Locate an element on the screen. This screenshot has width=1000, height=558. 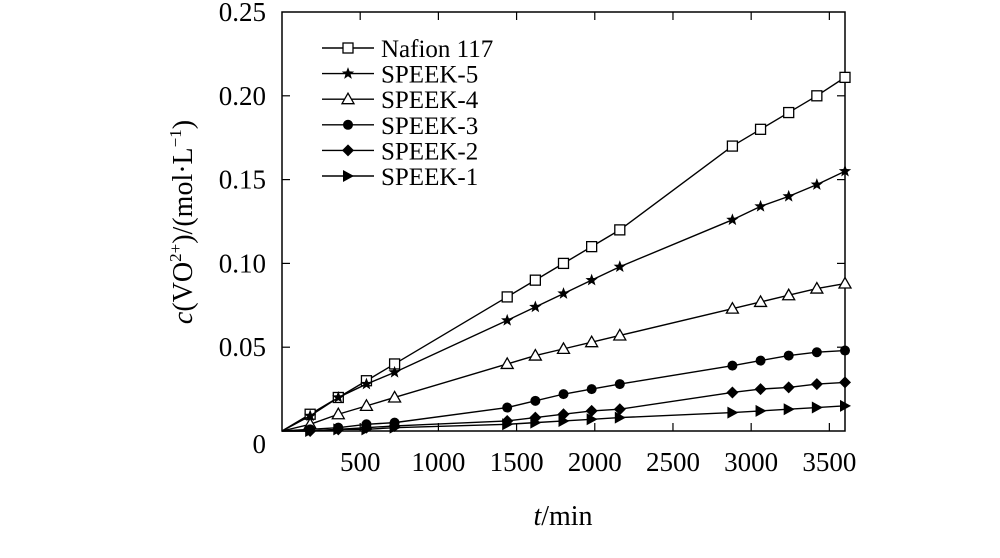
x-tick-label: 500 is located at coordinates (360, 462).